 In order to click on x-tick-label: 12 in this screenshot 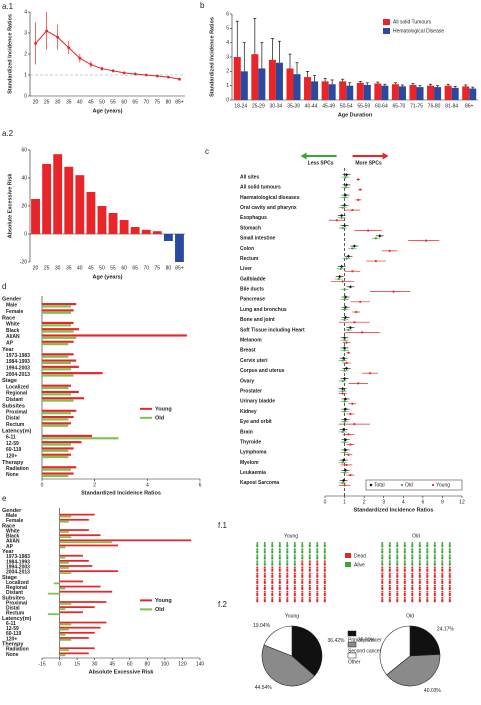, I will do `click(462, 502)`.